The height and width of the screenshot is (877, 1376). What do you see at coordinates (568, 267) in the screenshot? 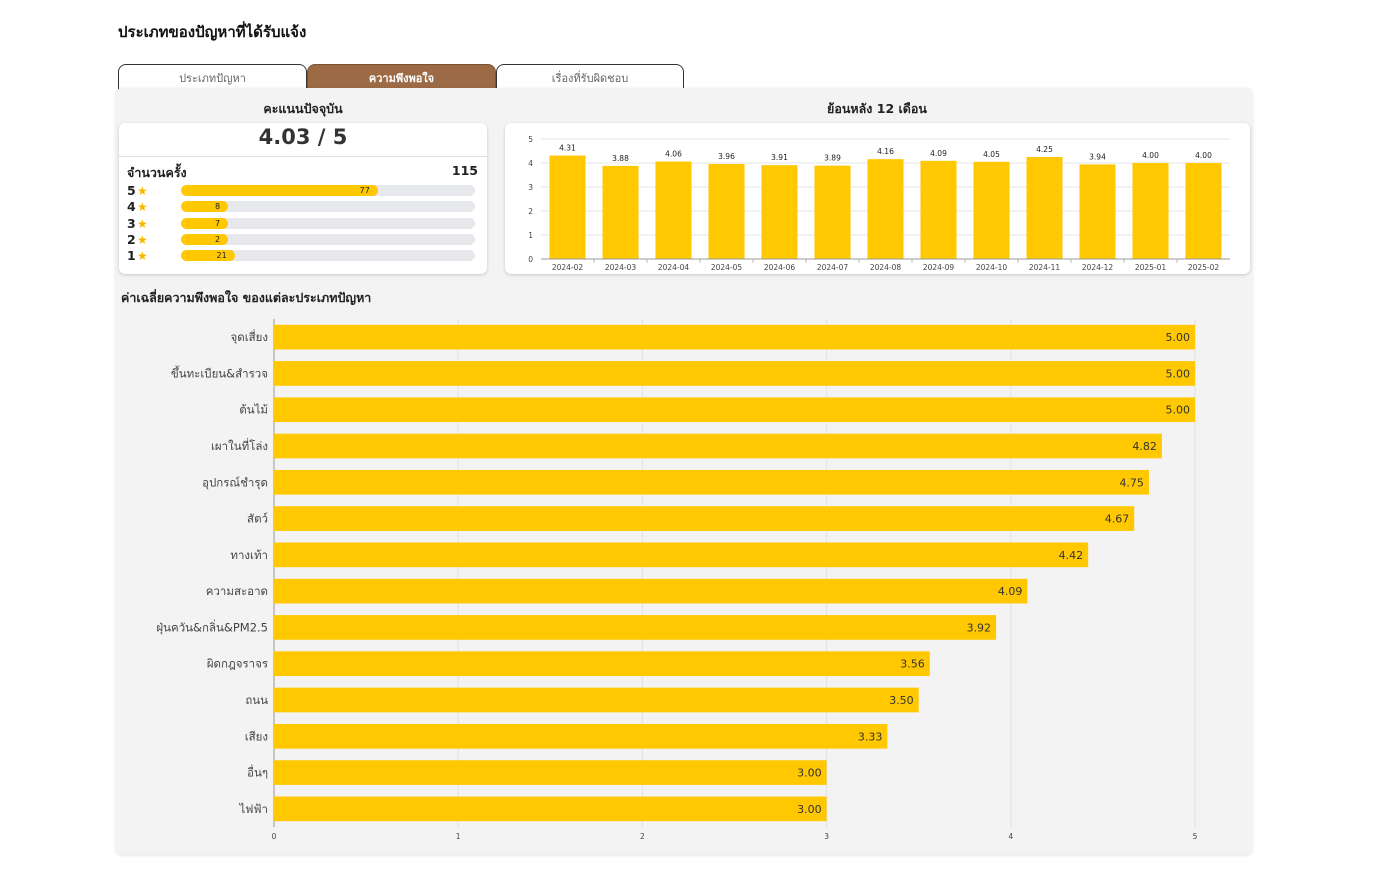
I see `x-tick-label: 2024-02` at bounding box center [568, 267].